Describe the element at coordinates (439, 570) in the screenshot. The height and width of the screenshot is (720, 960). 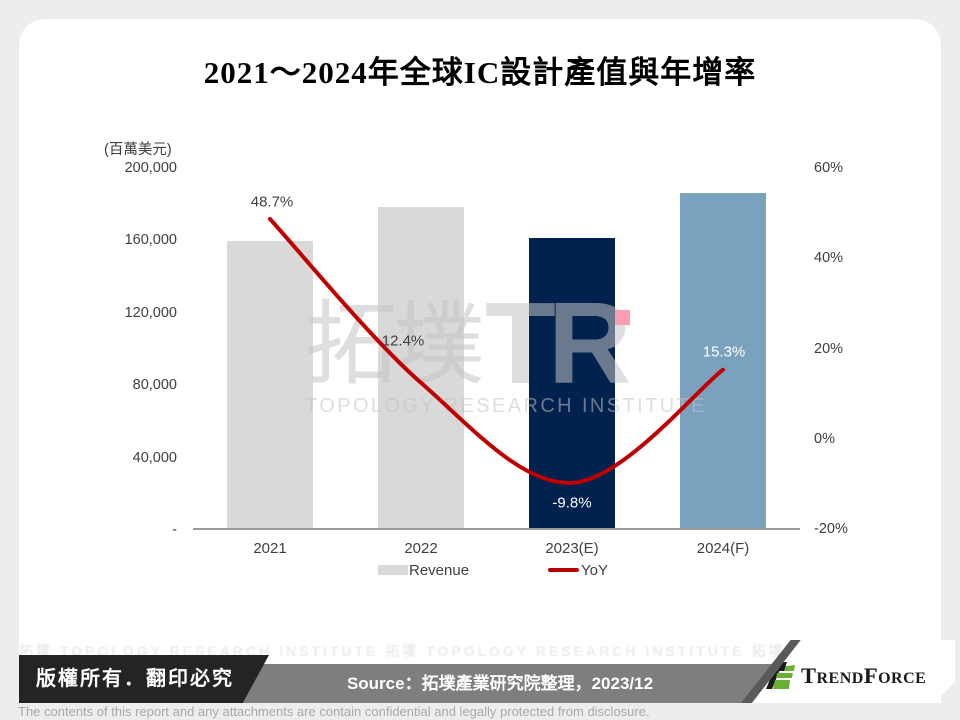
I see `legend-revenue-label: Revenue` at that location.